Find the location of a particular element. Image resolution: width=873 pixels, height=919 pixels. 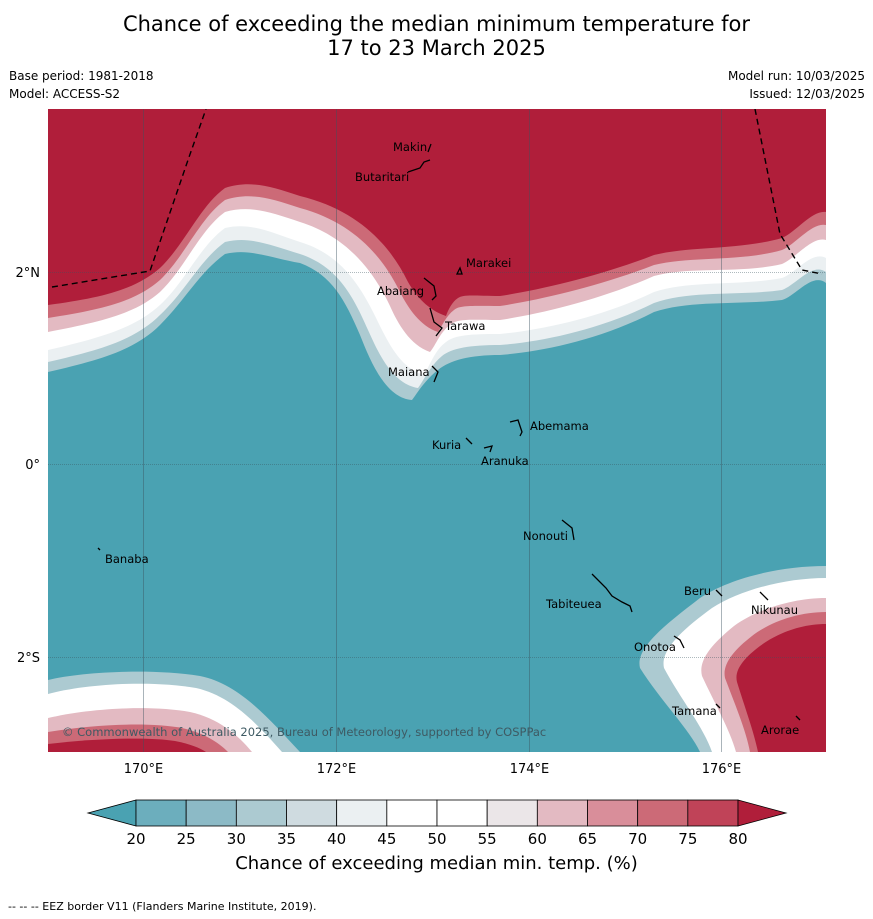

colorbar is located at coordinates (437, 813).